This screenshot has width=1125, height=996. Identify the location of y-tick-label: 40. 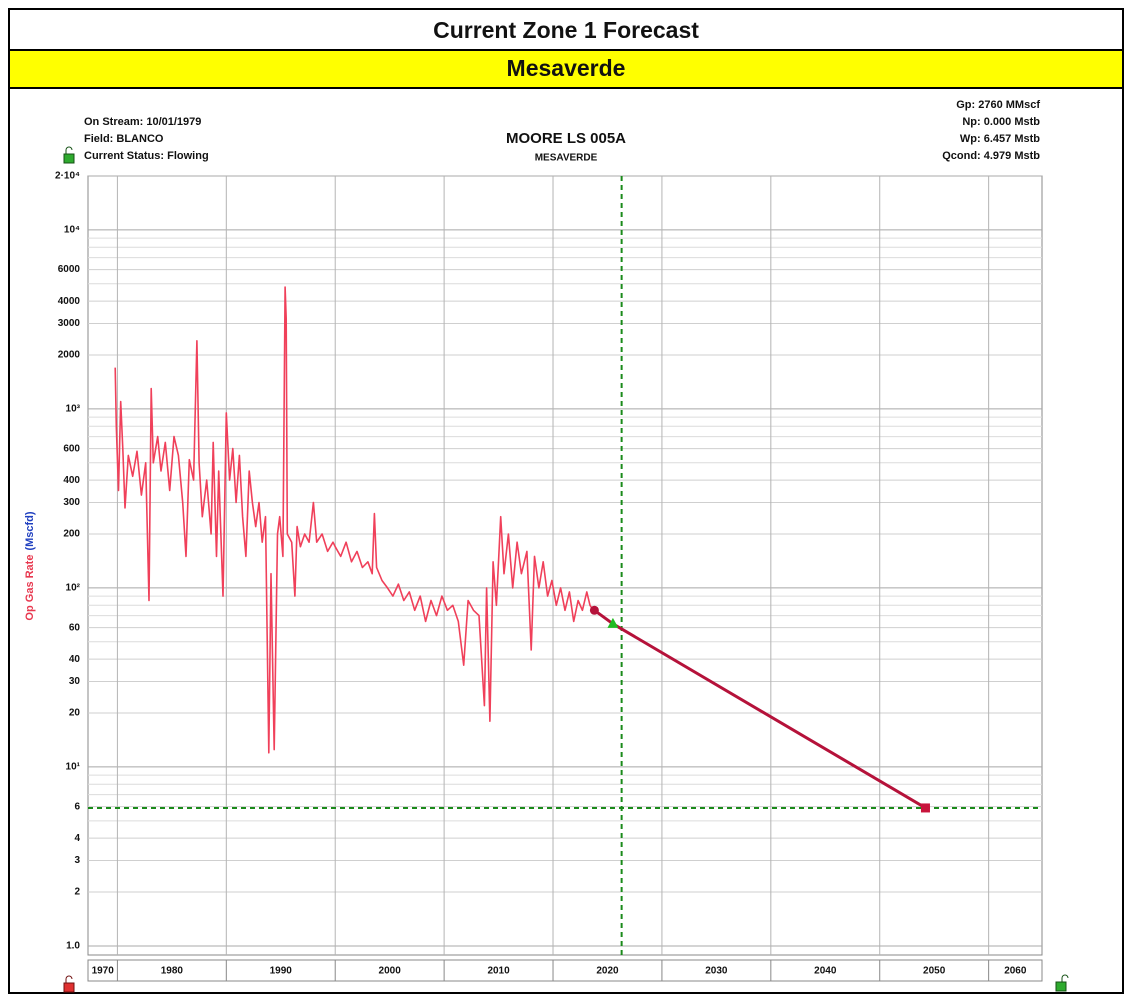
(75, 659).